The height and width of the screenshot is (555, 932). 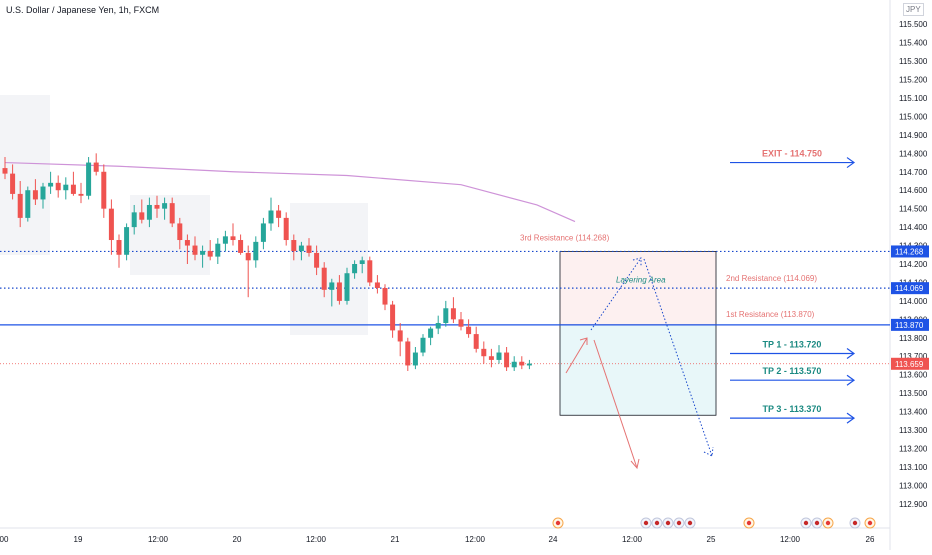 I want to click on resistance-label: 1st Resistance (113.870), so click(x=770, y=314).